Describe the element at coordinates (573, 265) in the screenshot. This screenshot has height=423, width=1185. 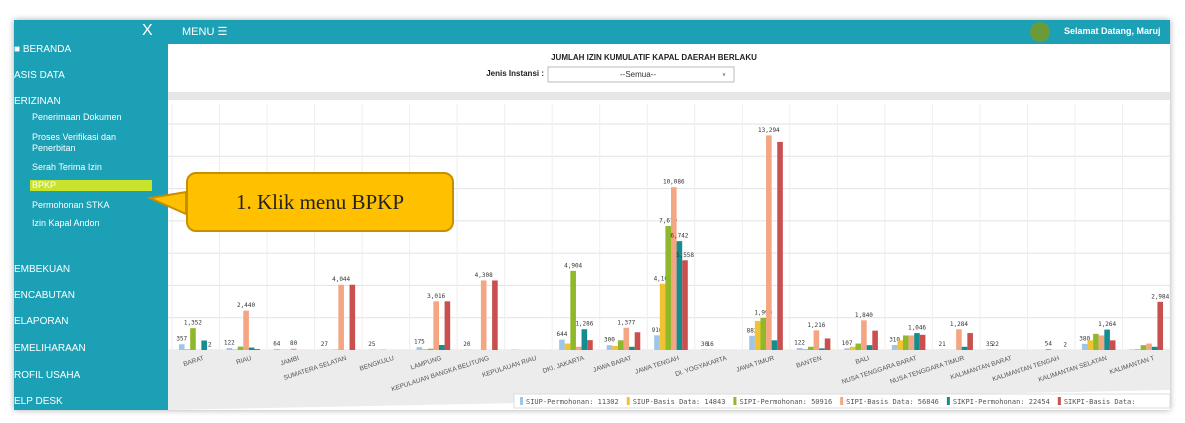
I see `data-label: 4,904` at that location.